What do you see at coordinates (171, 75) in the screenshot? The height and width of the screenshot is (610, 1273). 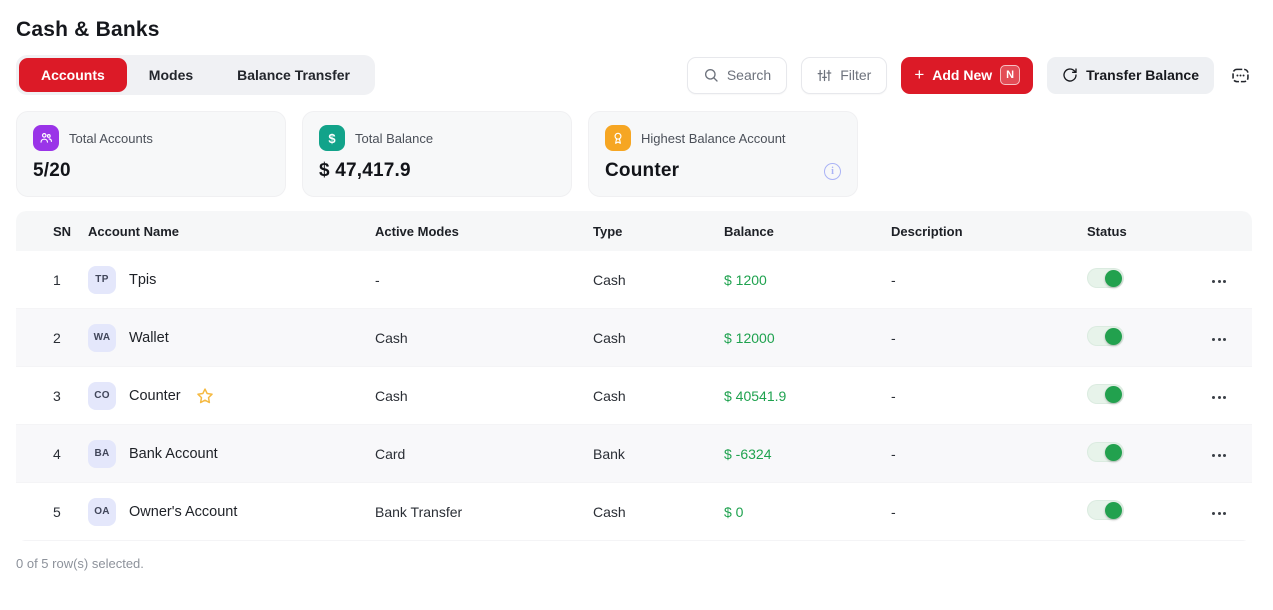 I see `tab-modes: Modes` at bounding box center [171, 75].